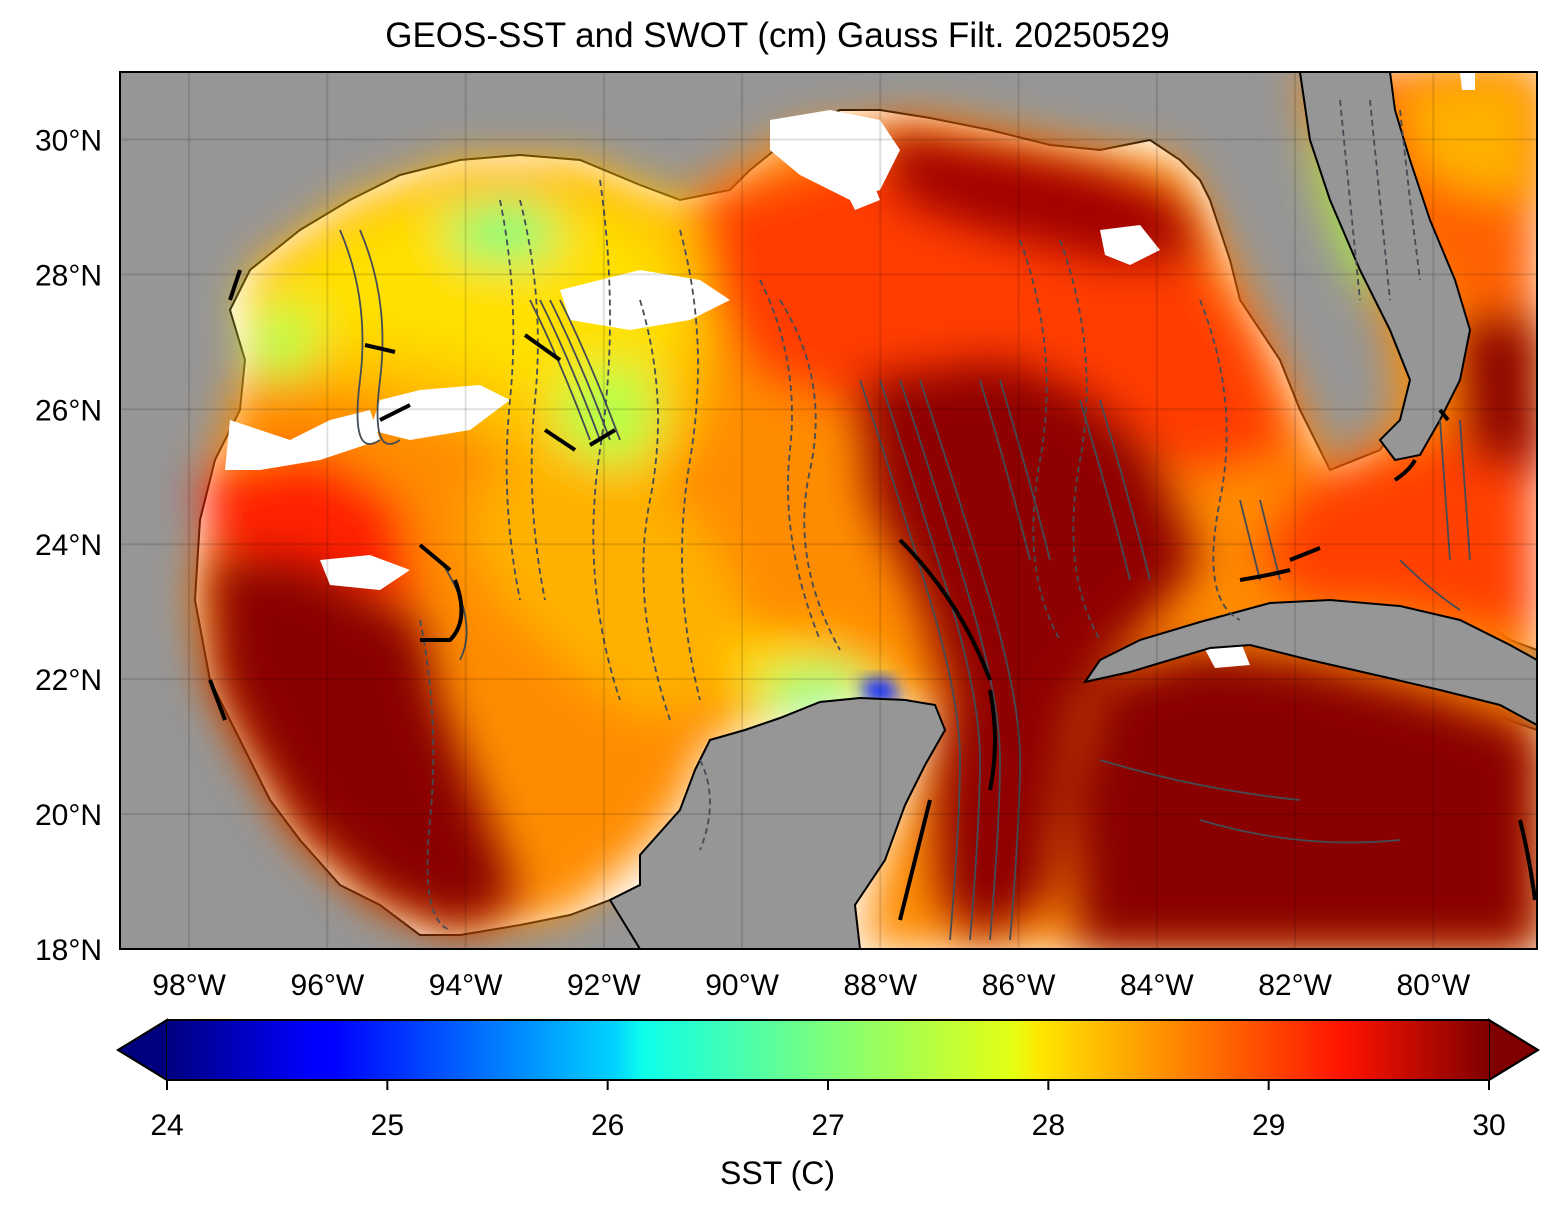 This screenshot has height=1213, width=1555. Describe the element at coordinates (811, 985) in the screenshot. I see `lon-axis: 98°W 96°W 94°W 92°W 90°W 88°W 86°W 84°W 82°W 80°W` at that location.